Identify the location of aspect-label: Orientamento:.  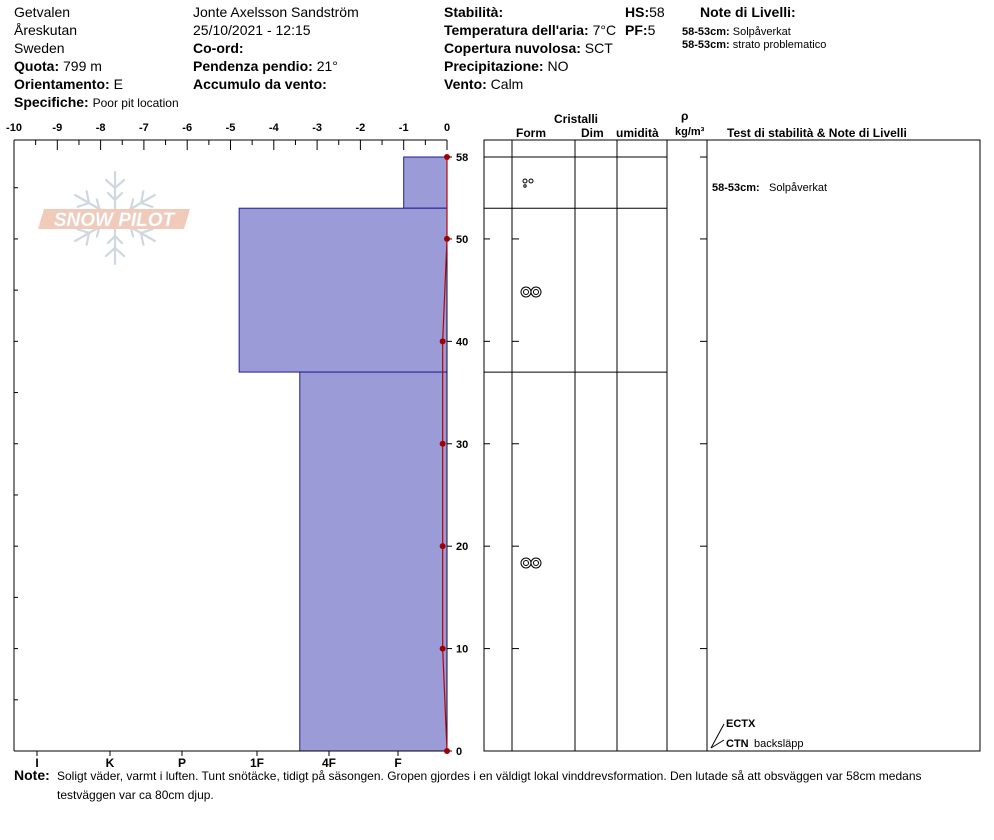
(62, 84).